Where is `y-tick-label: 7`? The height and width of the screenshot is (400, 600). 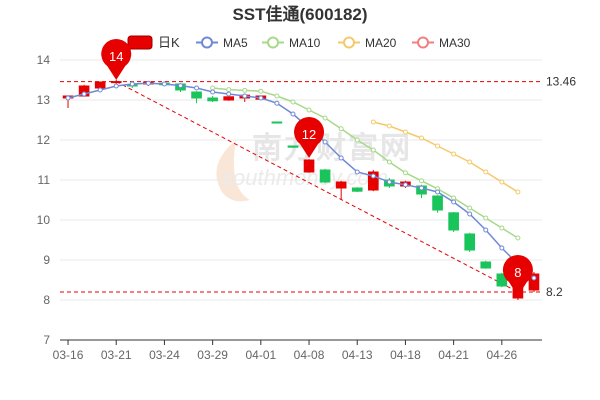 y-tick-label: 7 is located at coordinates (46, 340).